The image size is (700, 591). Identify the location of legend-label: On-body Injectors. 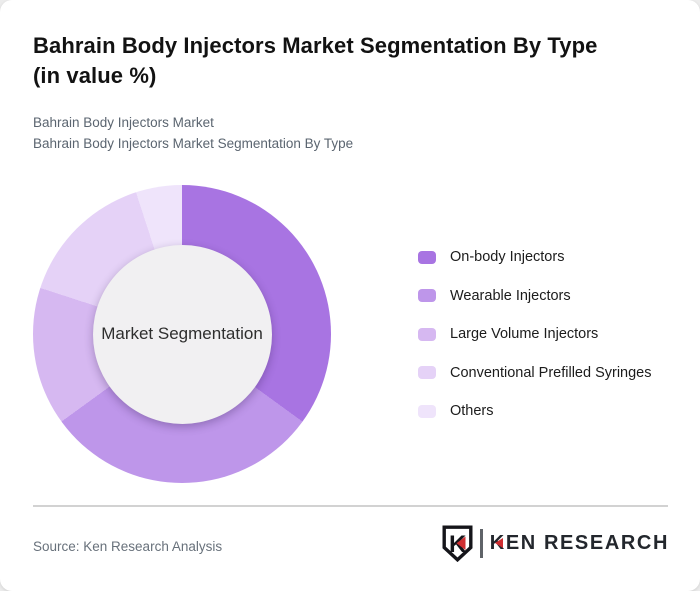
(507, 257).